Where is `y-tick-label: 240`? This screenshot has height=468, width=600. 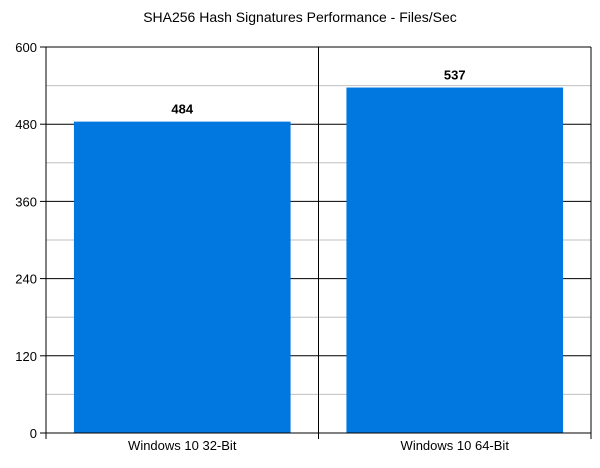
y-tick-label: 240 is located at coordinates (26, 279).